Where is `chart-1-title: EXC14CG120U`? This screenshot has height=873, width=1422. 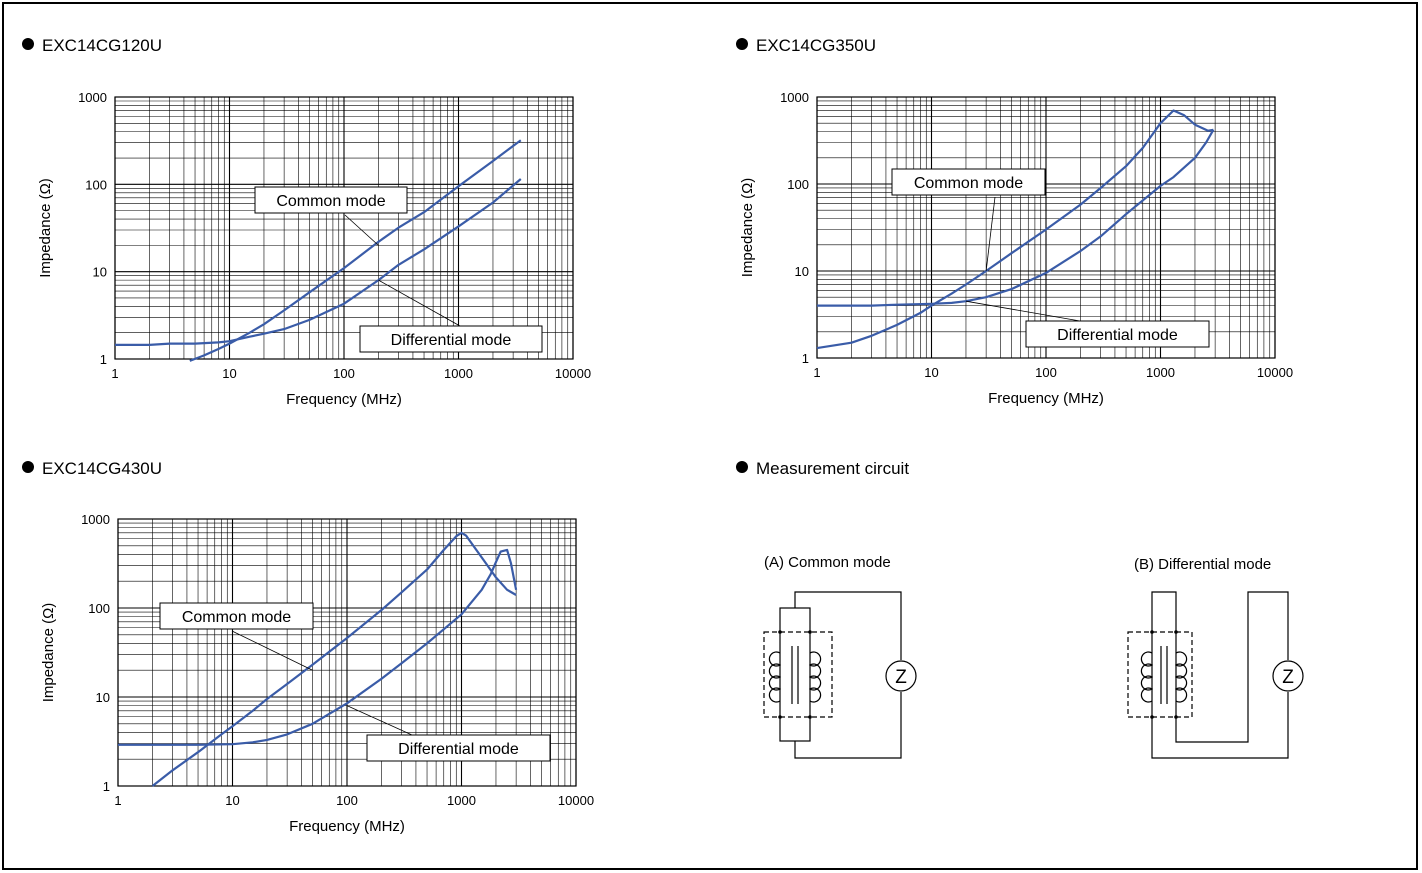 chart-1-title: EXC14CG120U is located at coordinates (102, 45).